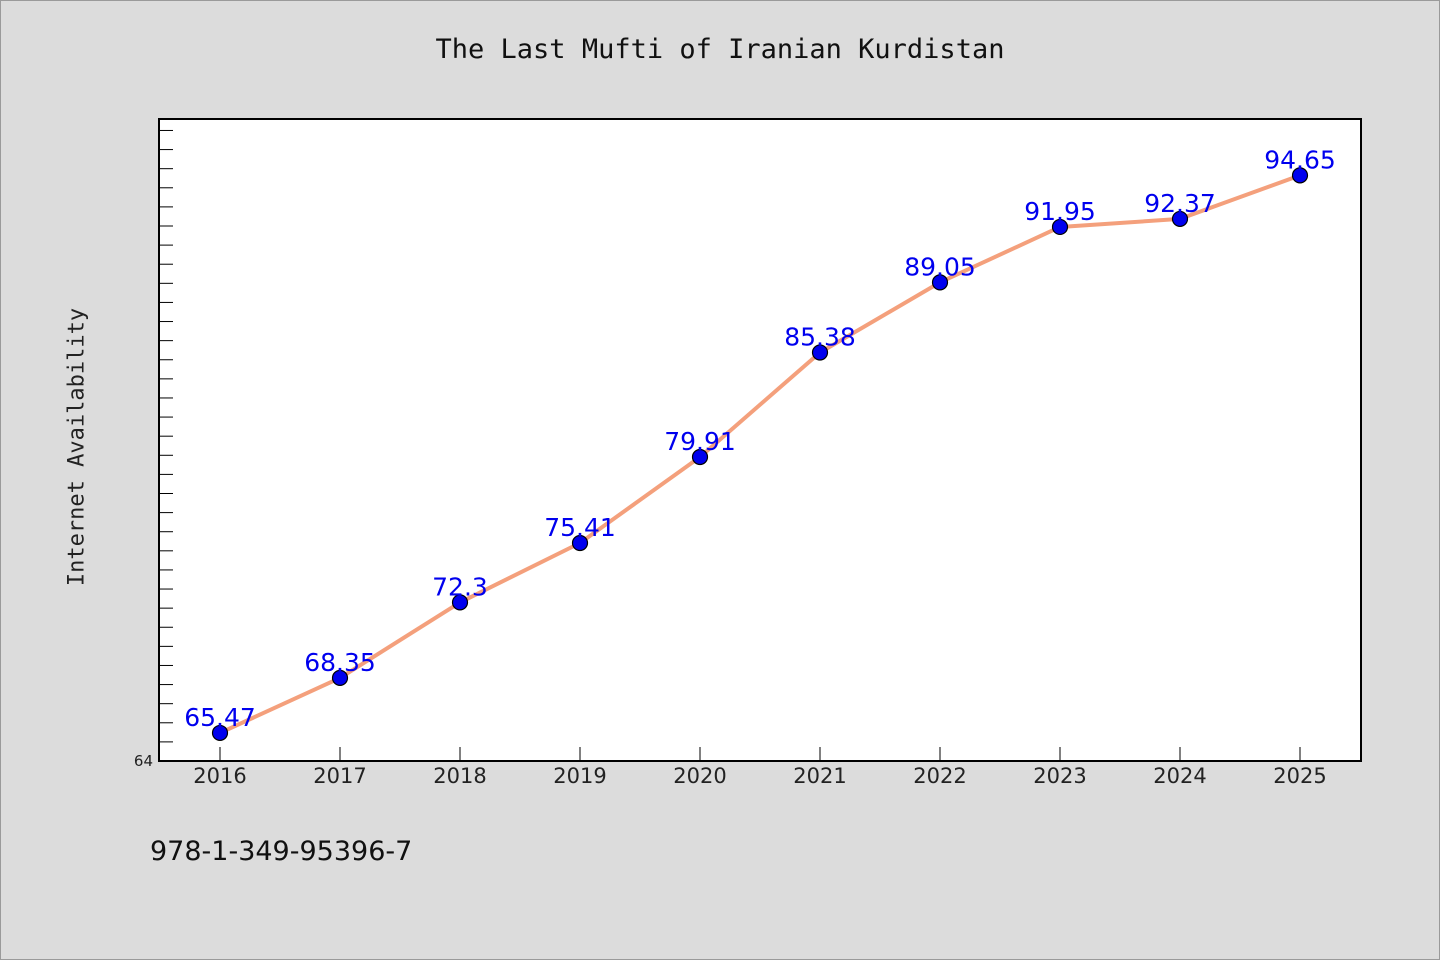  What do you see at coordinates (460, 586) in the screenshot?
I see `data-label: 72.3` at bounding box center [460, 586].